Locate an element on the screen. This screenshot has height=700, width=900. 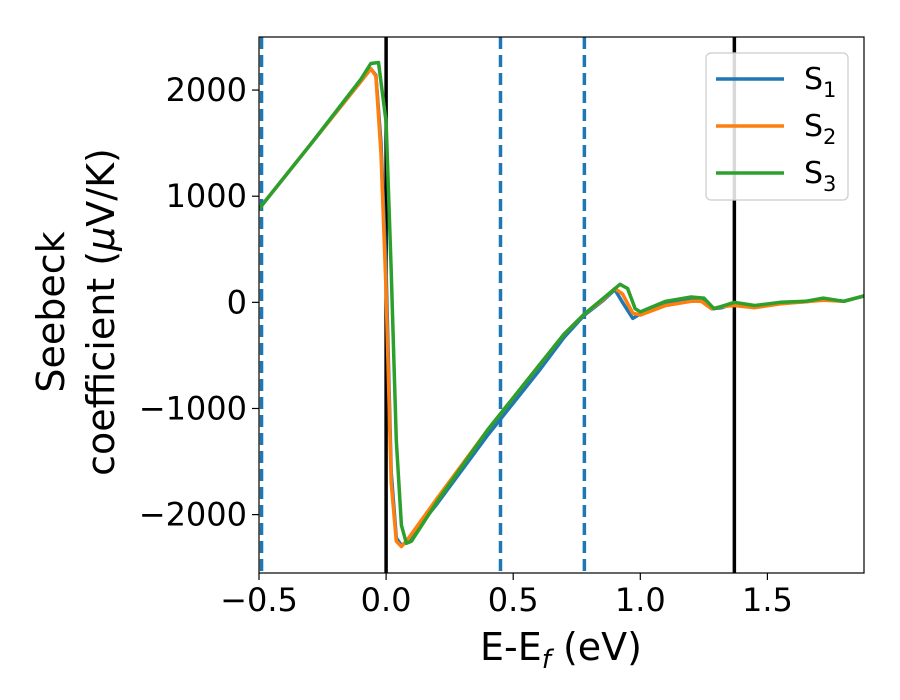
x-tick-label: 0.0 is located at coordinates (386, 600).